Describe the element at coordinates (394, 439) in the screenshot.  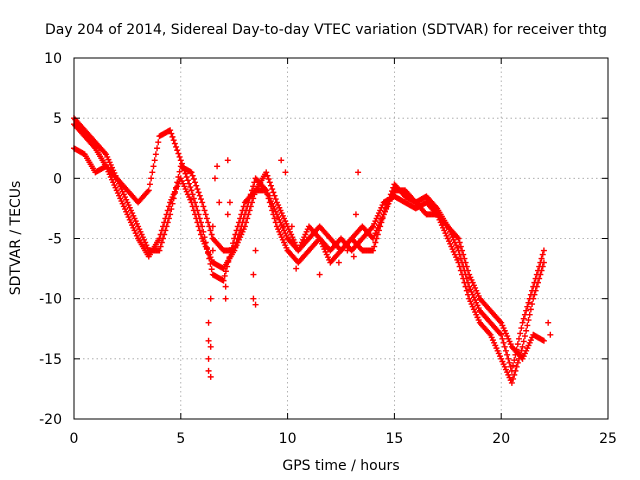
I see `x-tick-label: 15` at that location.